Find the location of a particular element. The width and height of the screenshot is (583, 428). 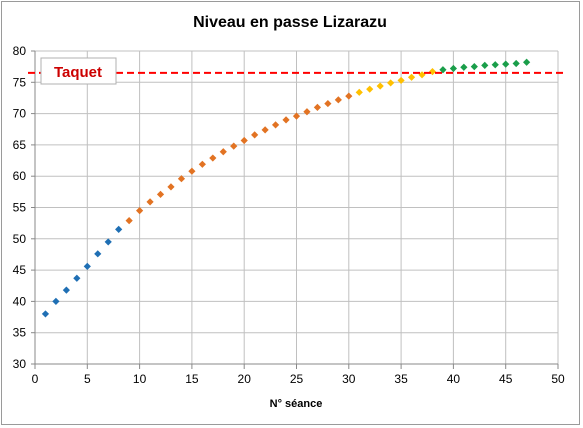

y-tick-label: 70 is located at coordinates (20, 114).